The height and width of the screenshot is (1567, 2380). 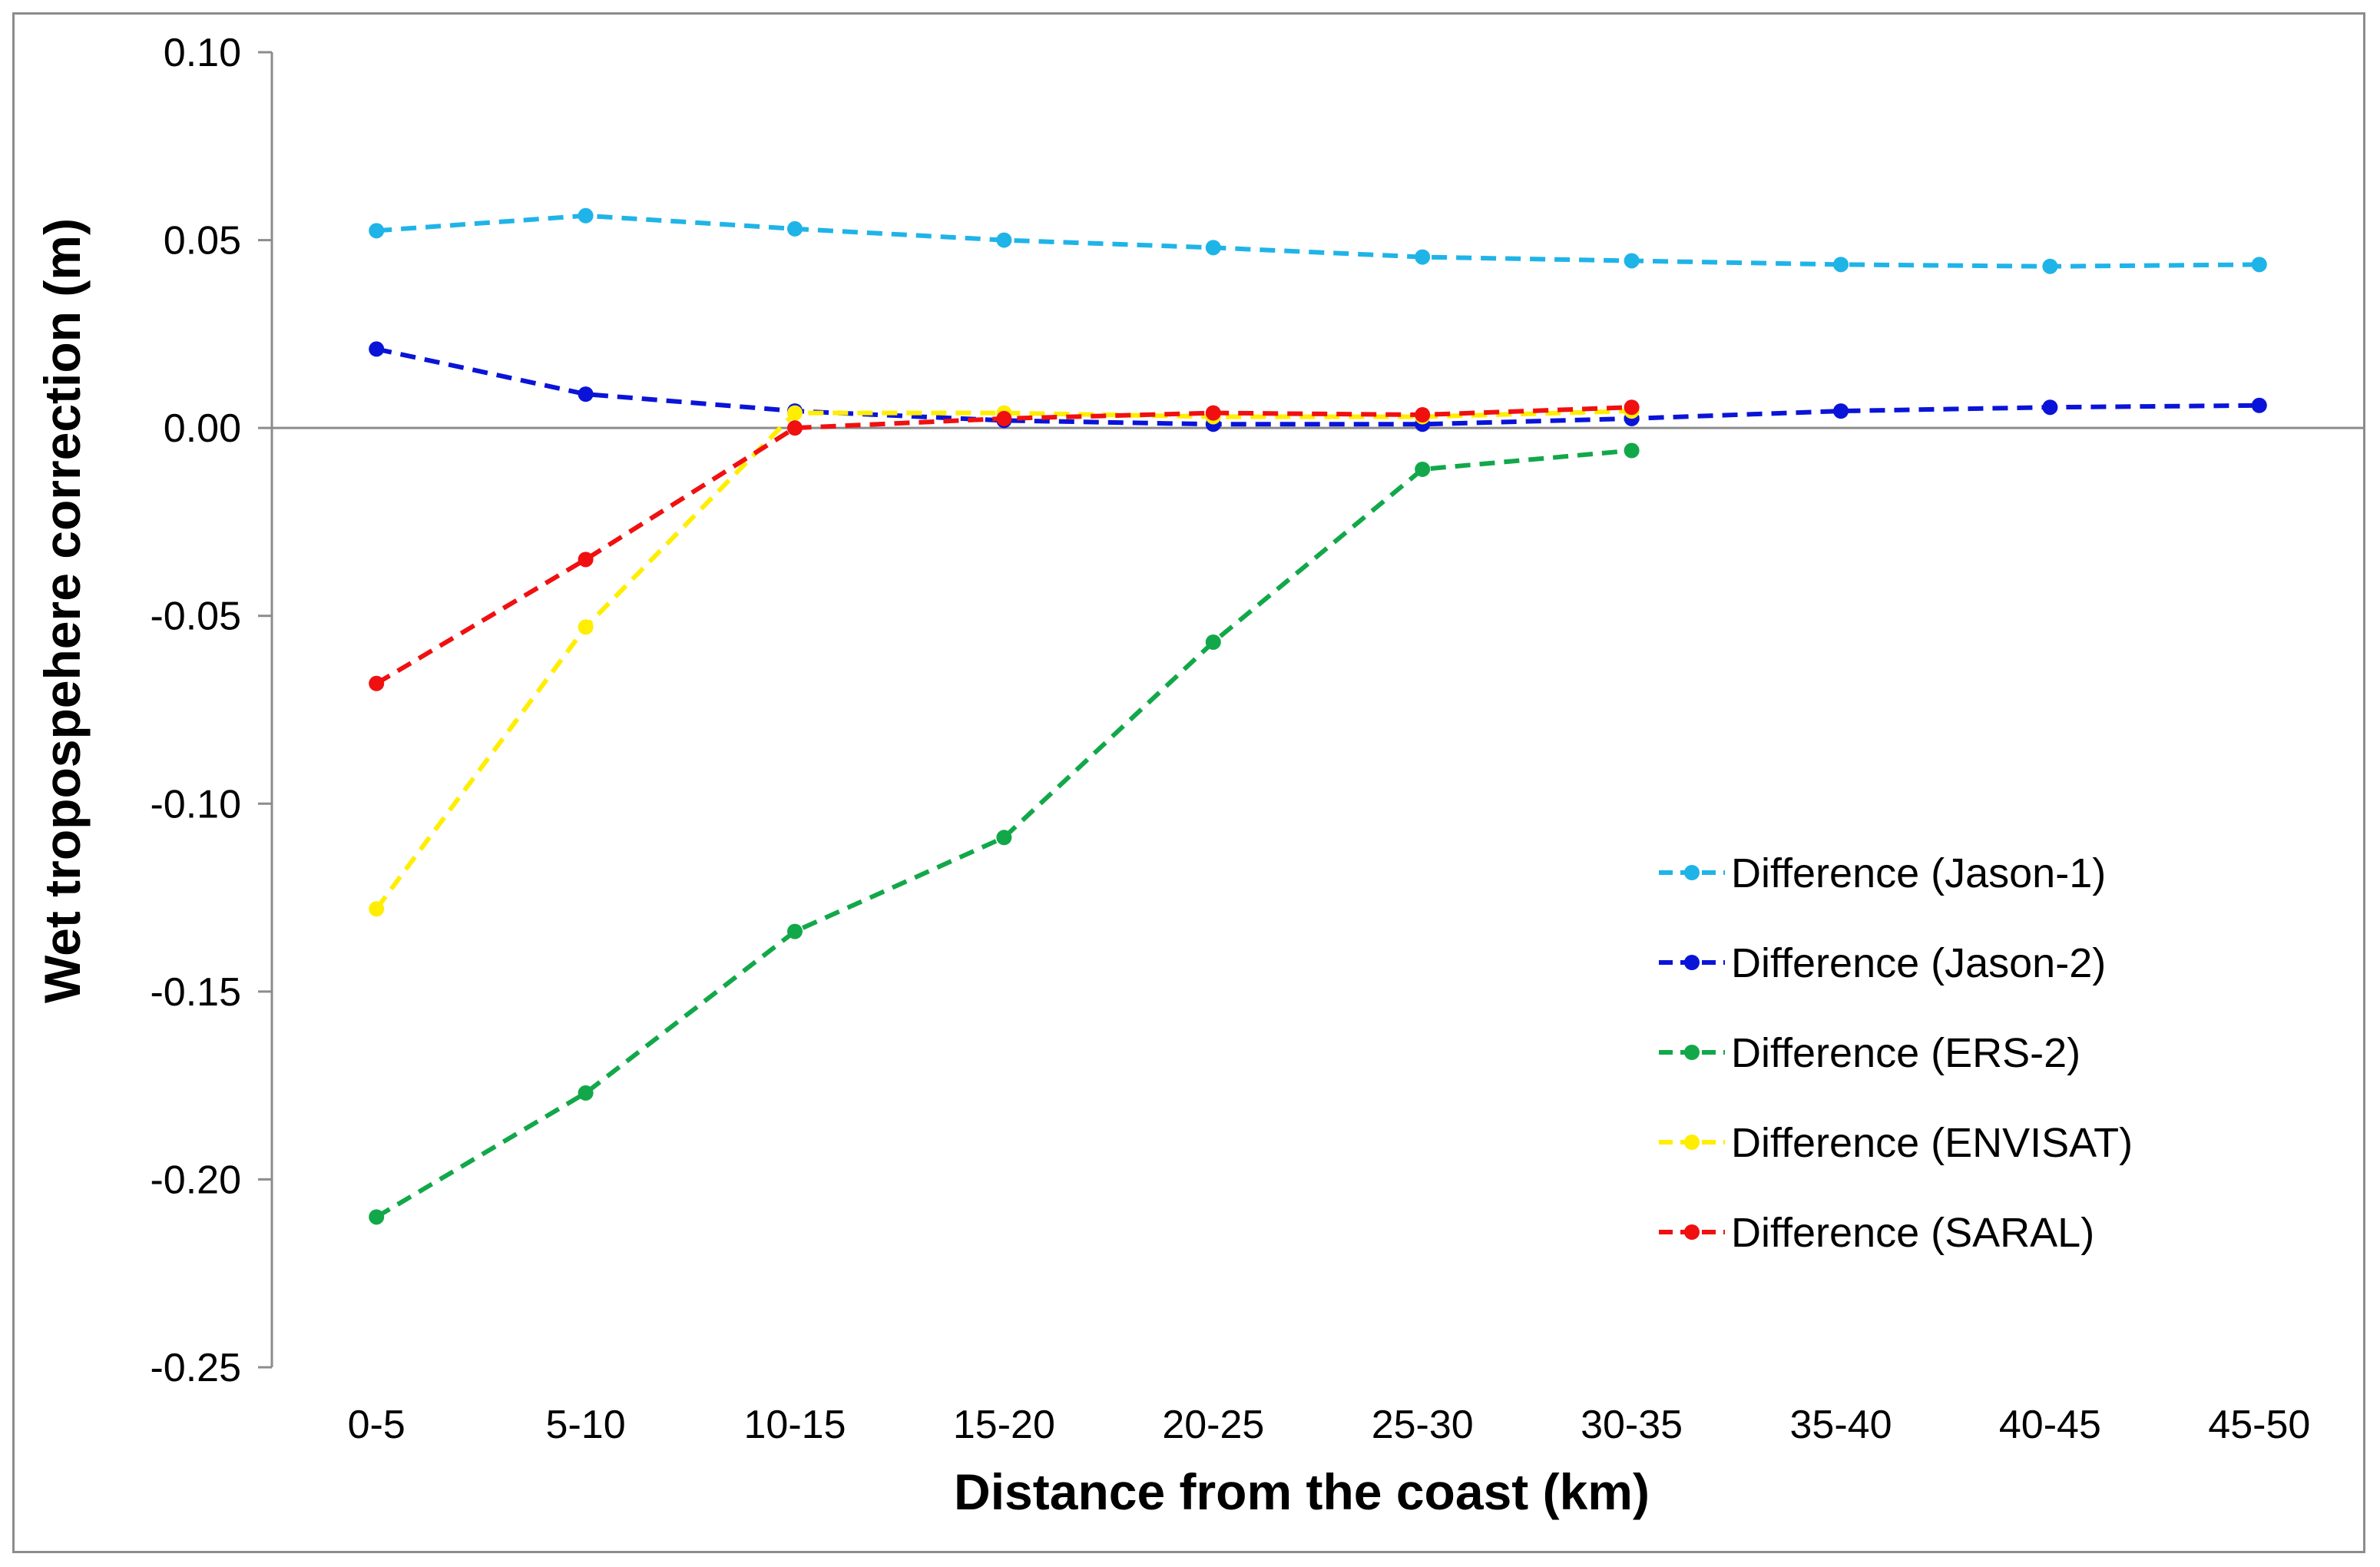 What do you see at coordinates (1213, 1425) in the screenshot?
I see `x-tick-label: 20-25` at bounding box center [1213, 1425].